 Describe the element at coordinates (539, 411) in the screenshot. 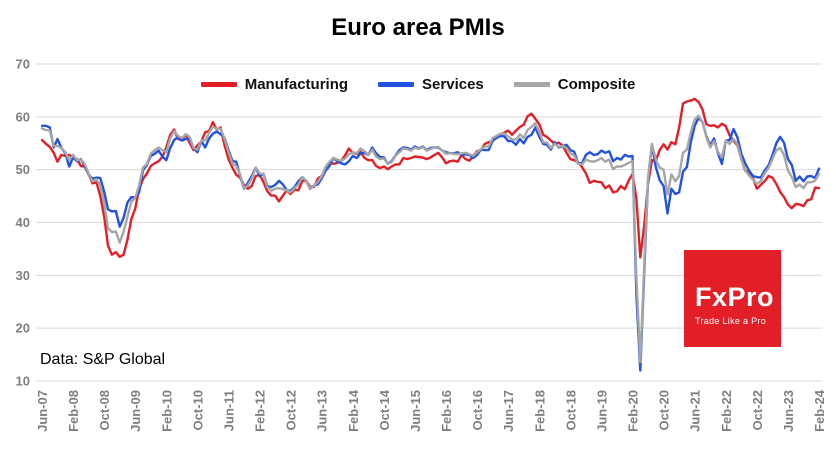

I see `x-tick-label: Feb-18` at that location.